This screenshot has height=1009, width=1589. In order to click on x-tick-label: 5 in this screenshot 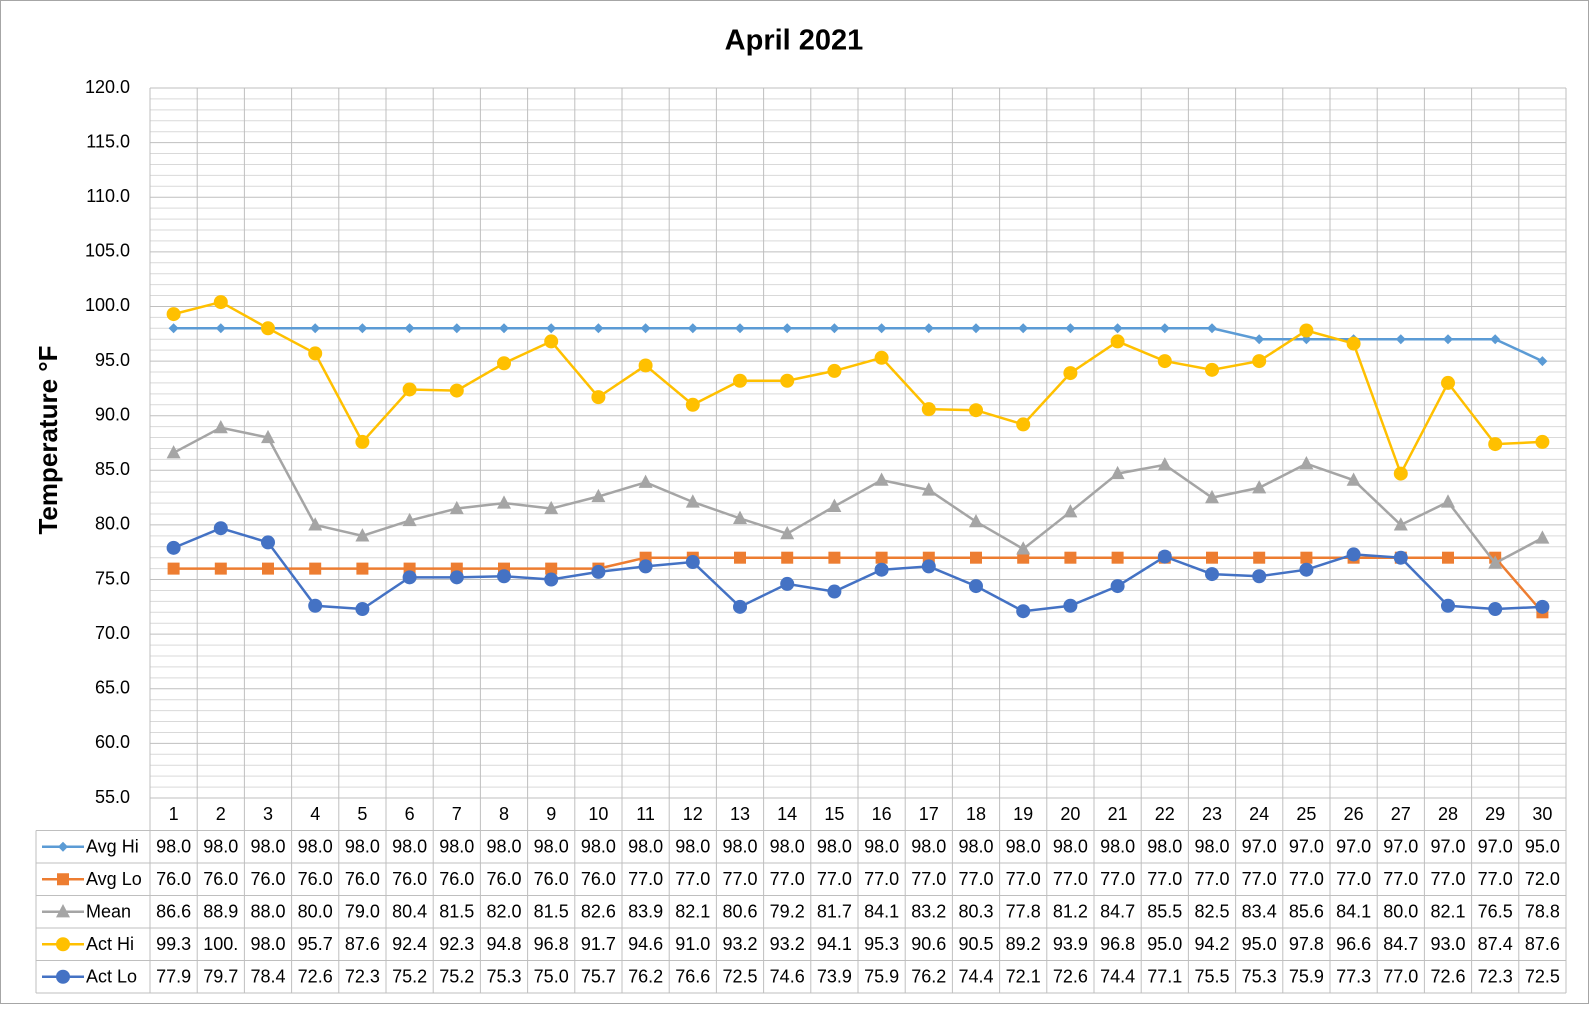, I will do `click(362, 814)`.